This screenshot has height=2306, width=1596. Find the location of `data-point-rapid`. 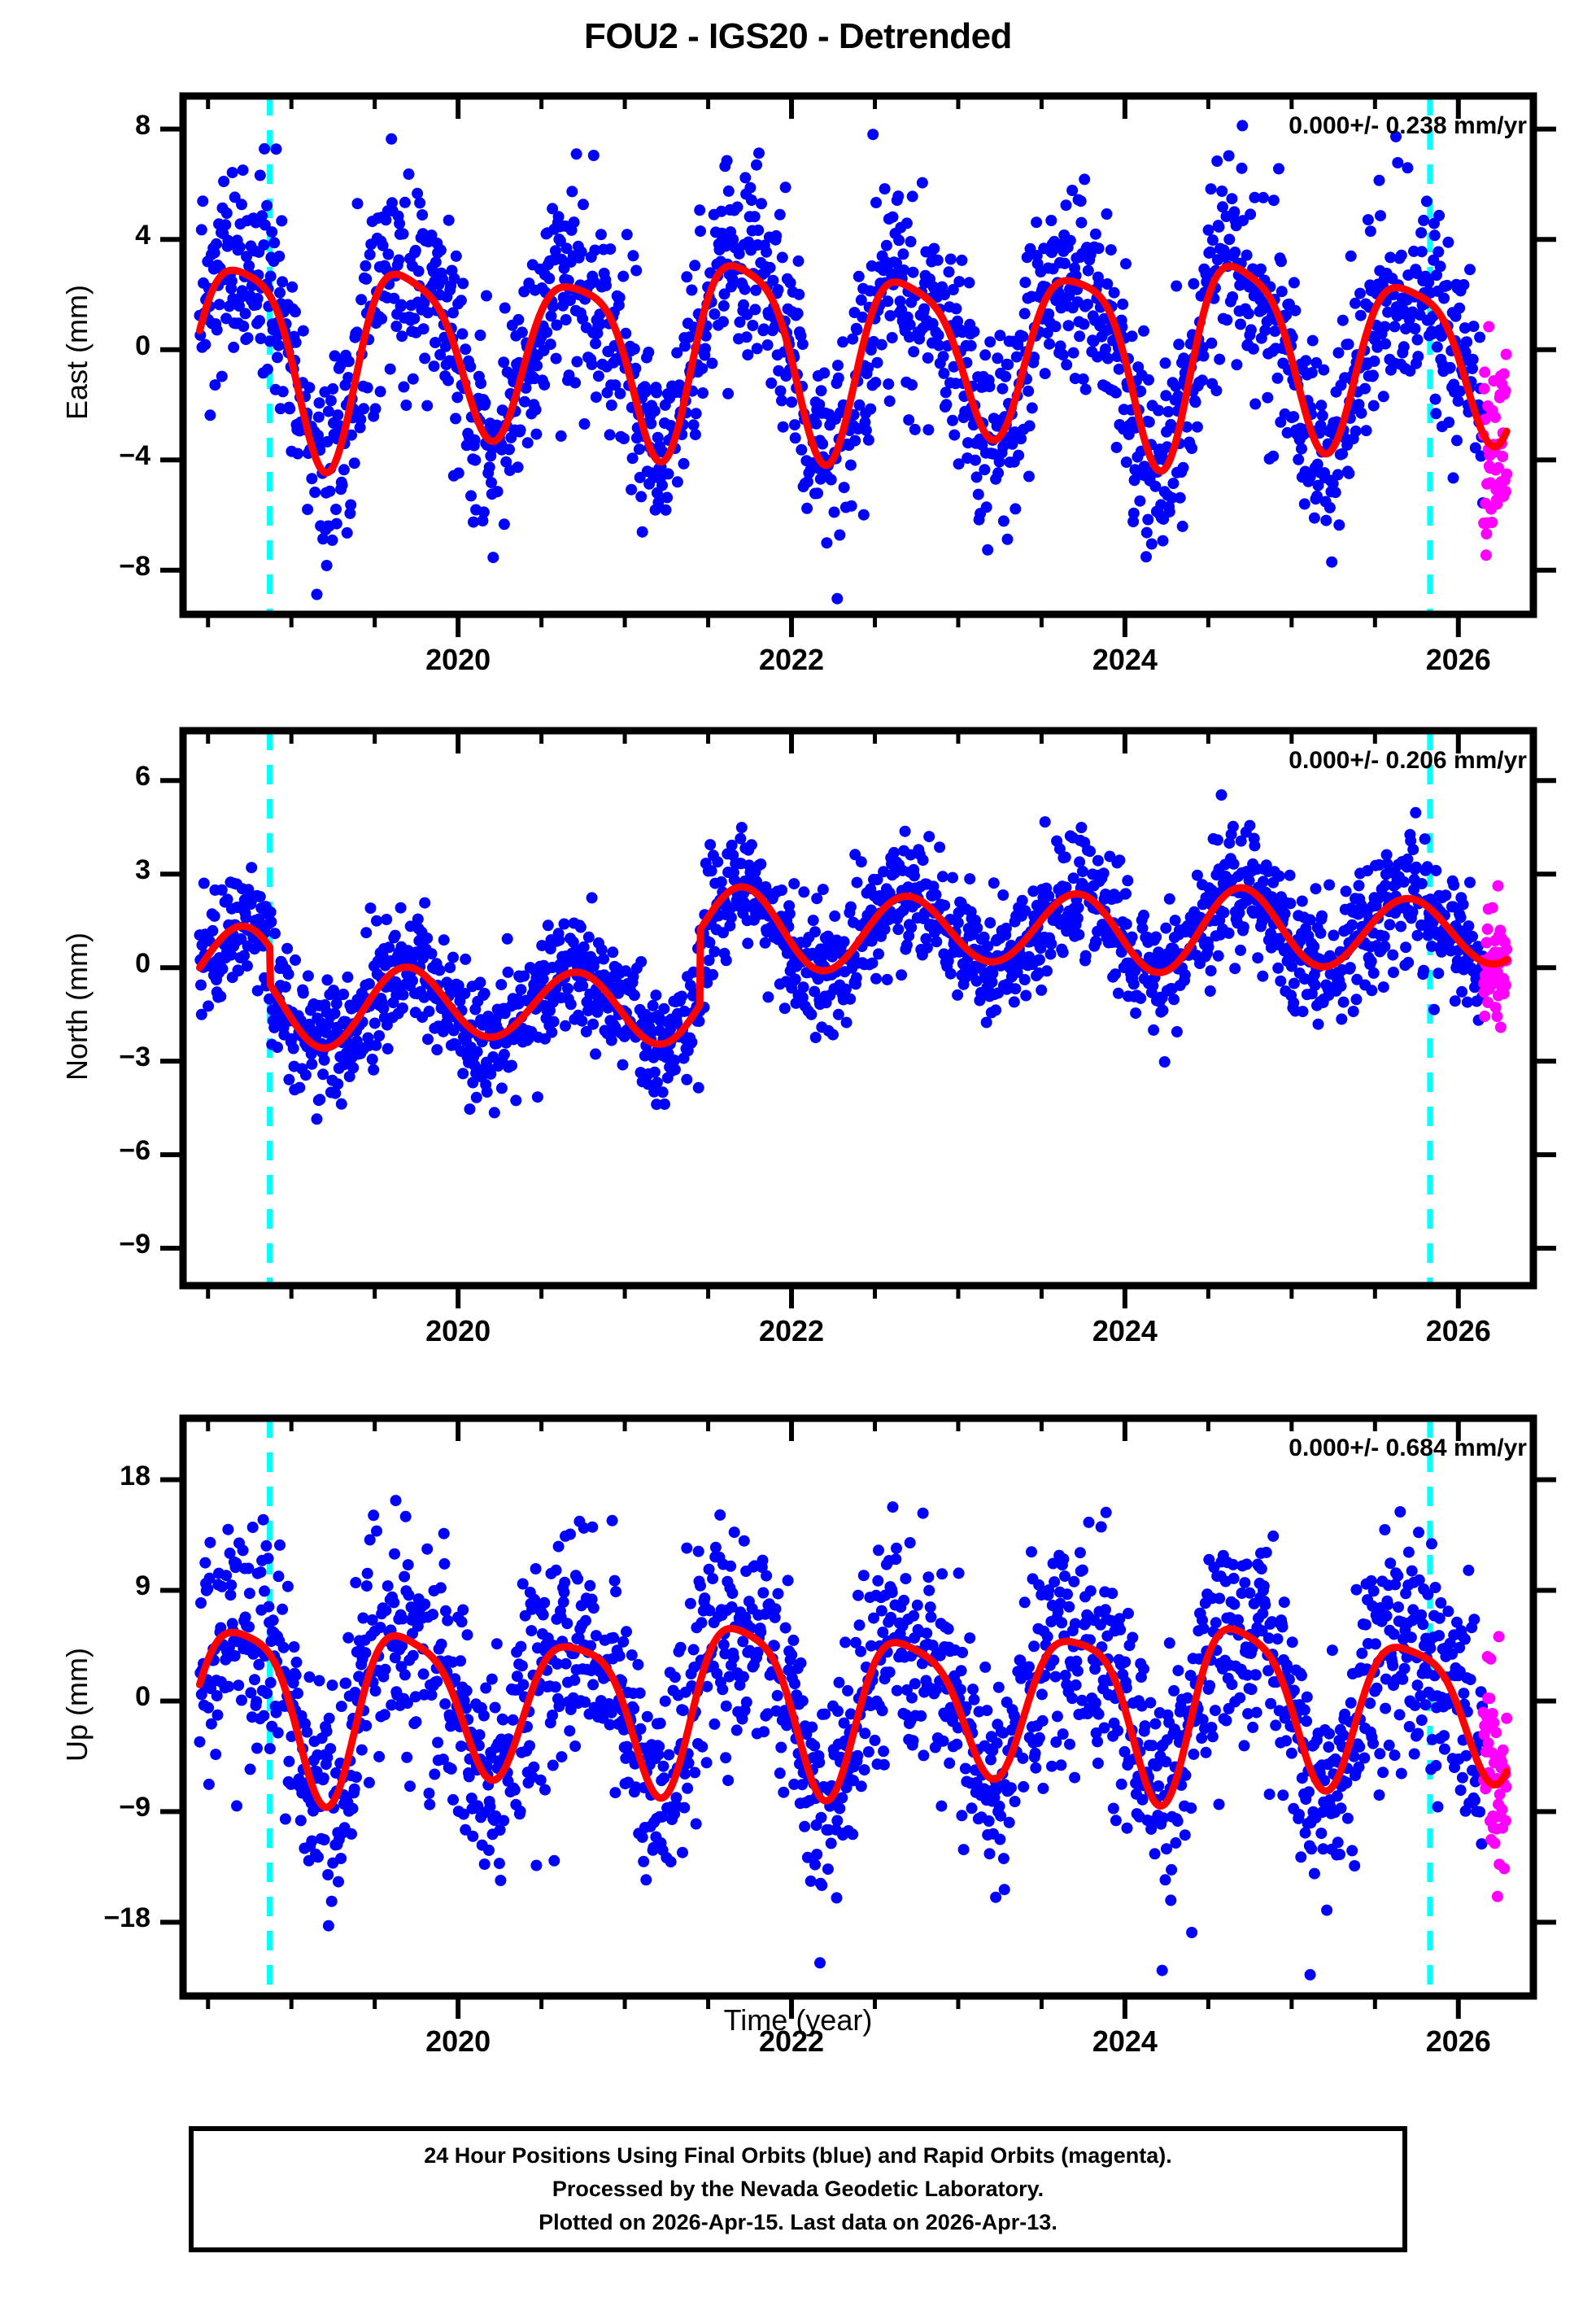

data-point-rapid is located at coordinates (1497, 1017).